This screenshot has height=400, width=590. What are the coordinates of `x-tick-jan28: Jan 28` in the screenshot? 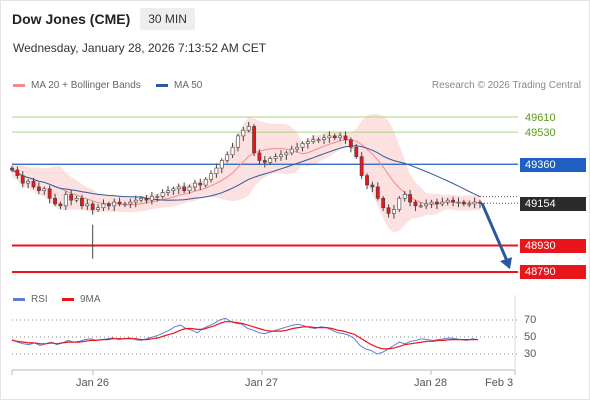 It's located at (431, 383).